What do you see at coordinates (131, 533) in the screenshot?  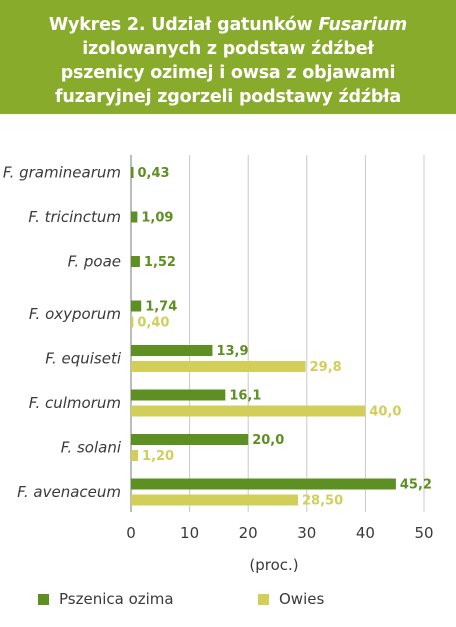 I see `x-tick-label-0: 0` at bounding box center [131, 533].